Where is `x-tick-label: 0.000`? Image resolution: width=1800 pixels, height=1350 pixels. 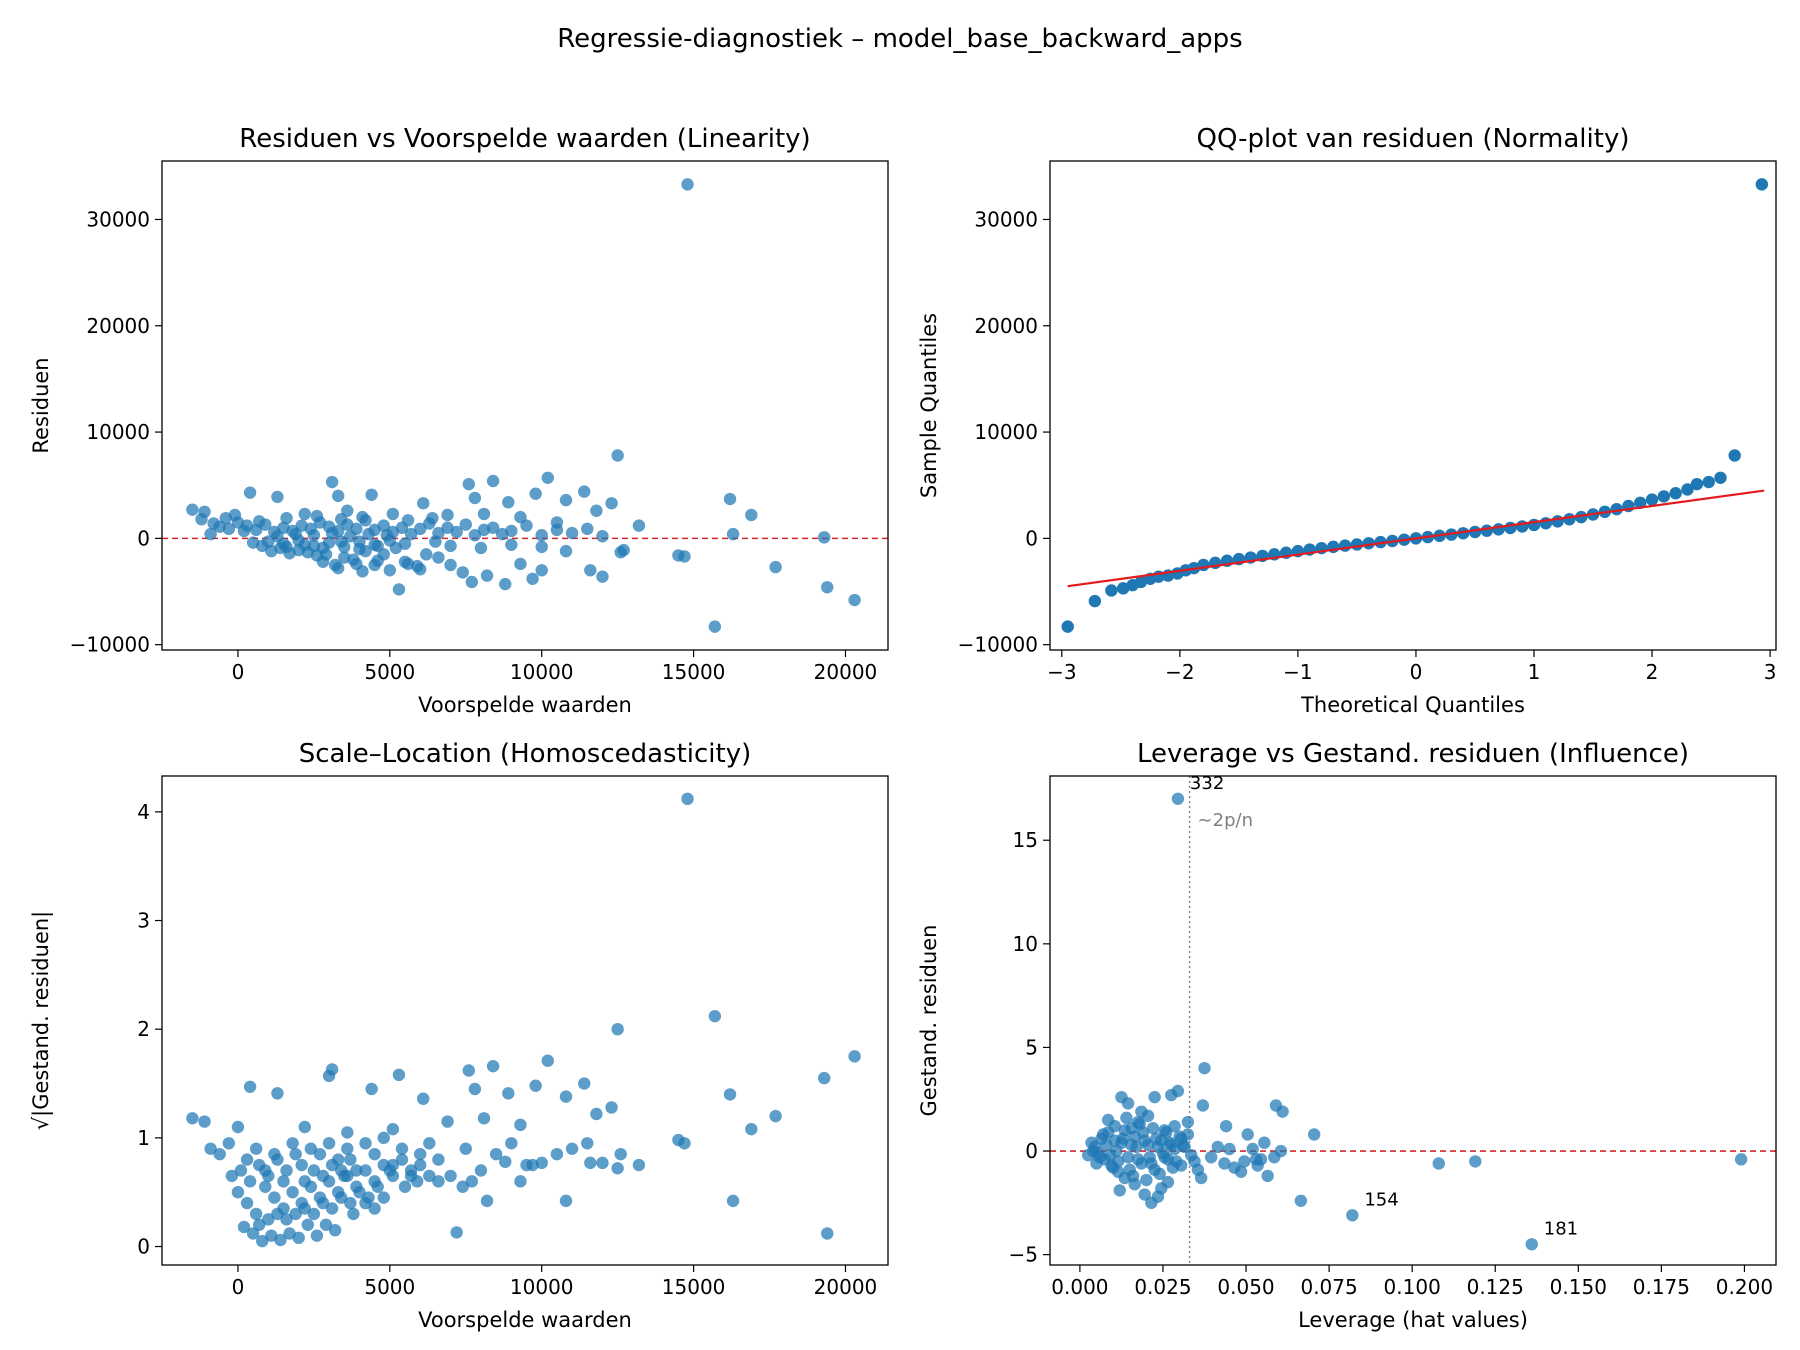 x-tick-label: 0.000 is located at coordinates (1079, 1287).